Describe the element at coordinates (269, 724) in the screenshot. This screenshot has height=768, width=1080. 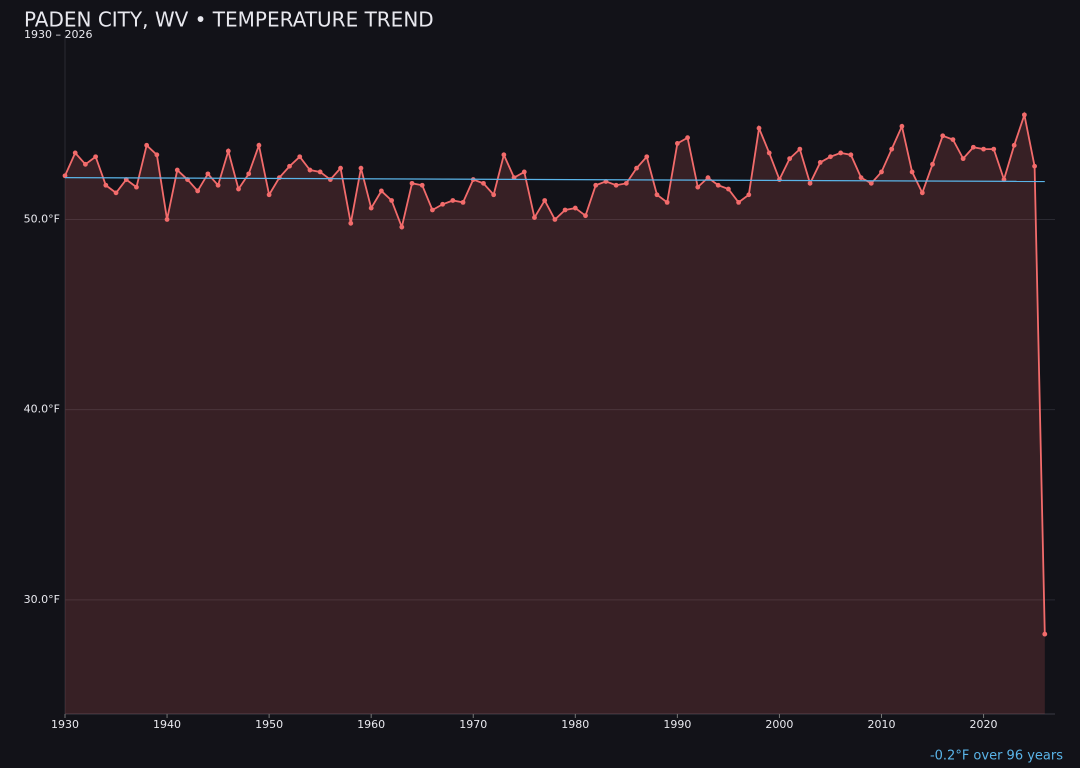
I see `x-tick-label: 1950` at that location.